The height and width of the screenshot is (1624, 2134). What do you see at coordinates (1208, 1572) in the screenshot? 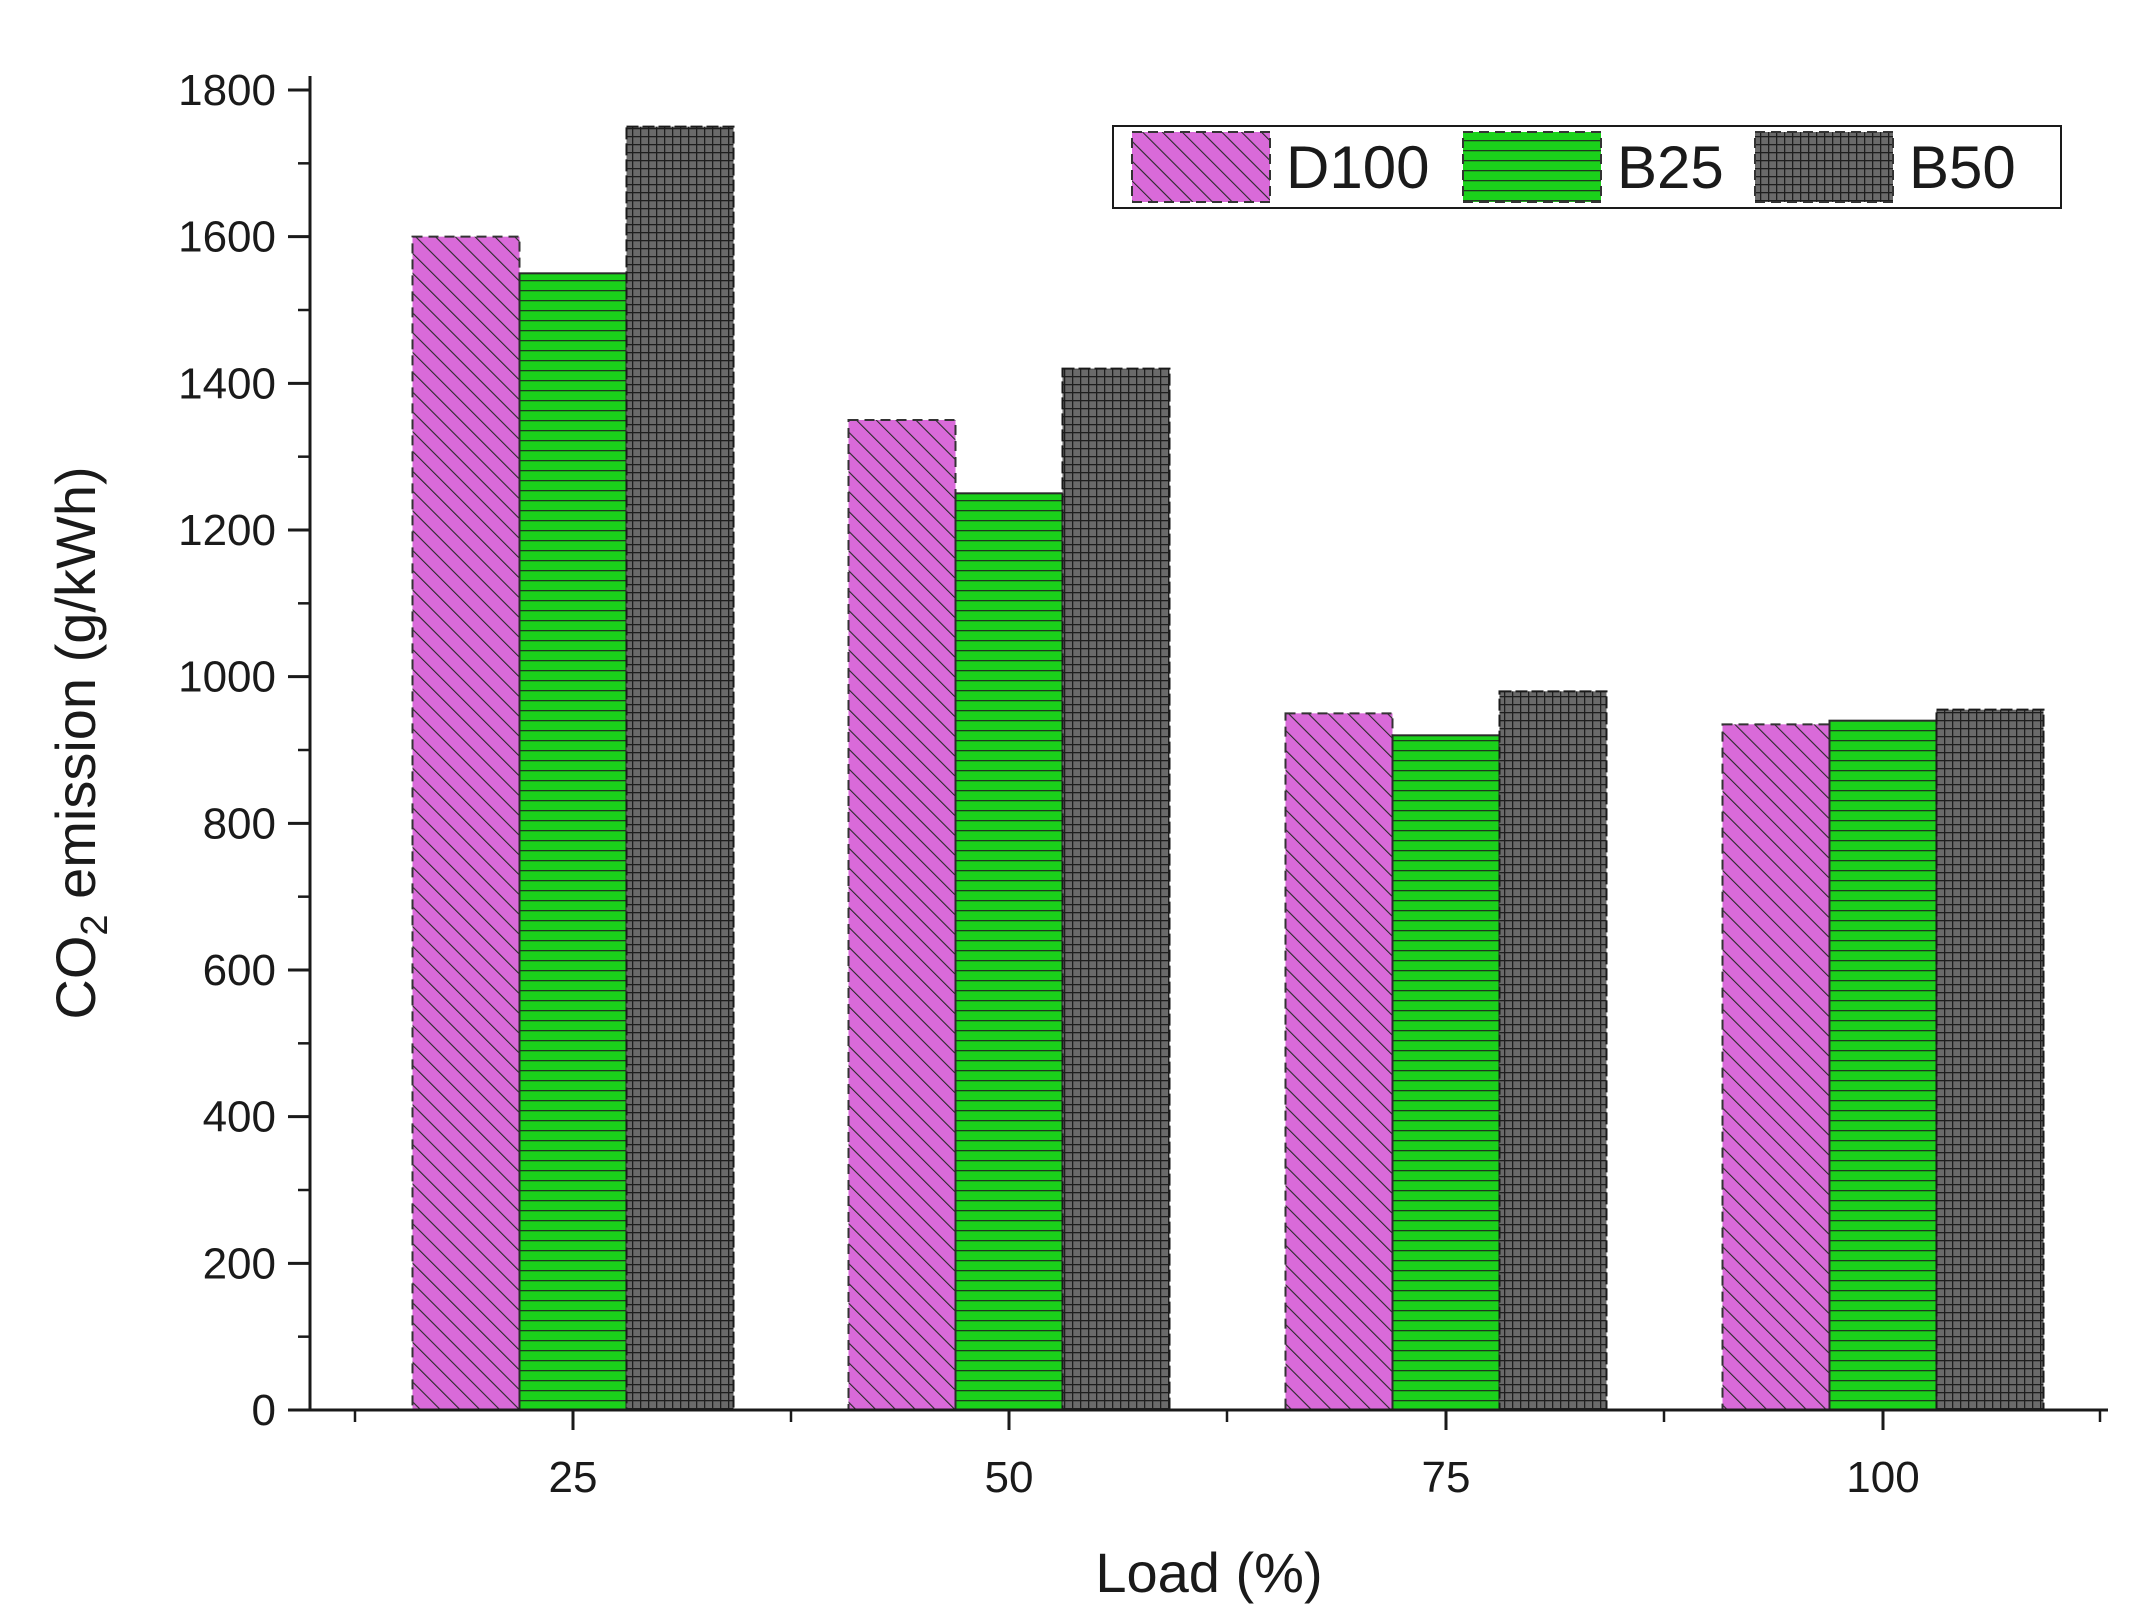
I see `x-axis-title: Load (%)` at bounding box center [1208, 1572].